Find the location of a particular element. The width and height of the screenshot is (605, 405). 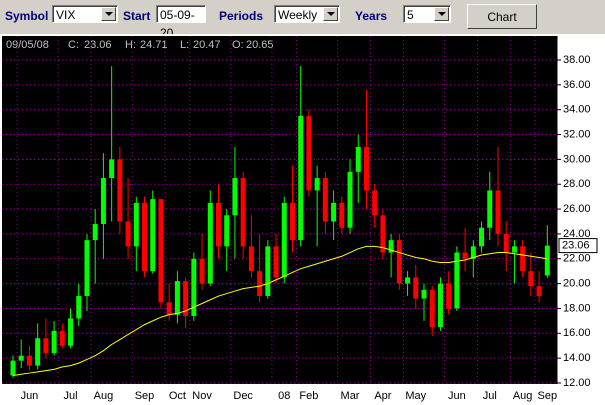

header-date: 09/05/08 is located at coordinates (27, 45).